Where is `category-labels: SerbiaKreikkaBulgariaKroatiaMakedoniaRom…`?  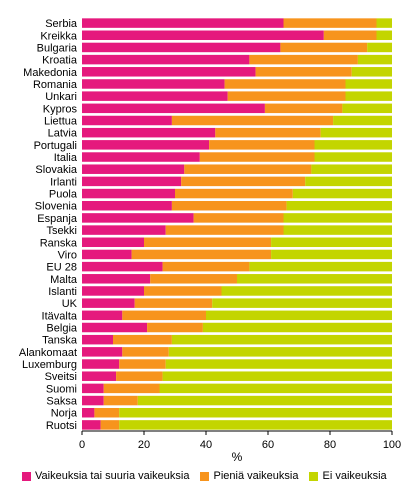
category-labels: SerbiaKreikkaBulgariaKroatiaMakedoniaRom… is located at coordinates (48, 225).